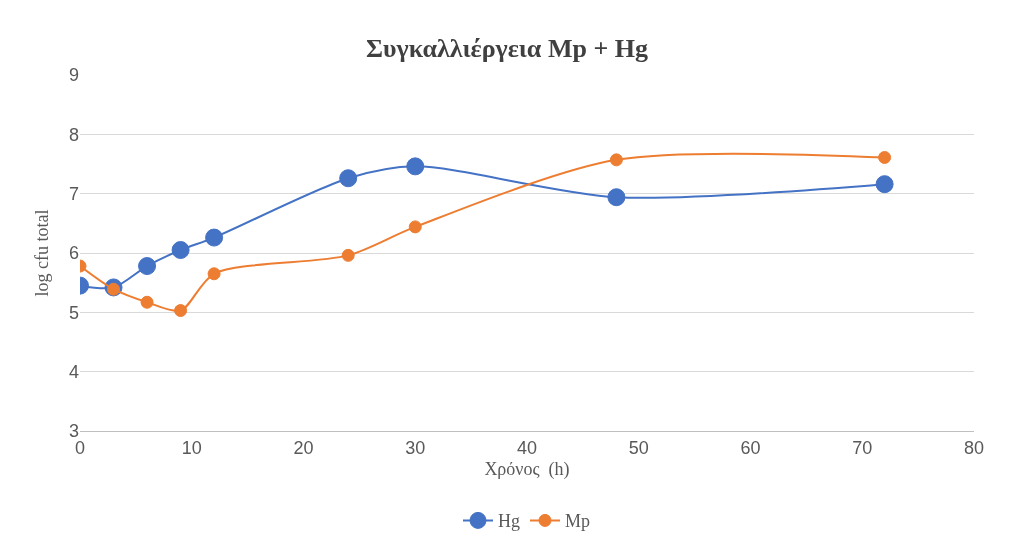 This screenshot has width=1014, height=551. Describe the element at coordinates (527, 447) in the screenshot. I see `x-tick-label: 40` at that location.